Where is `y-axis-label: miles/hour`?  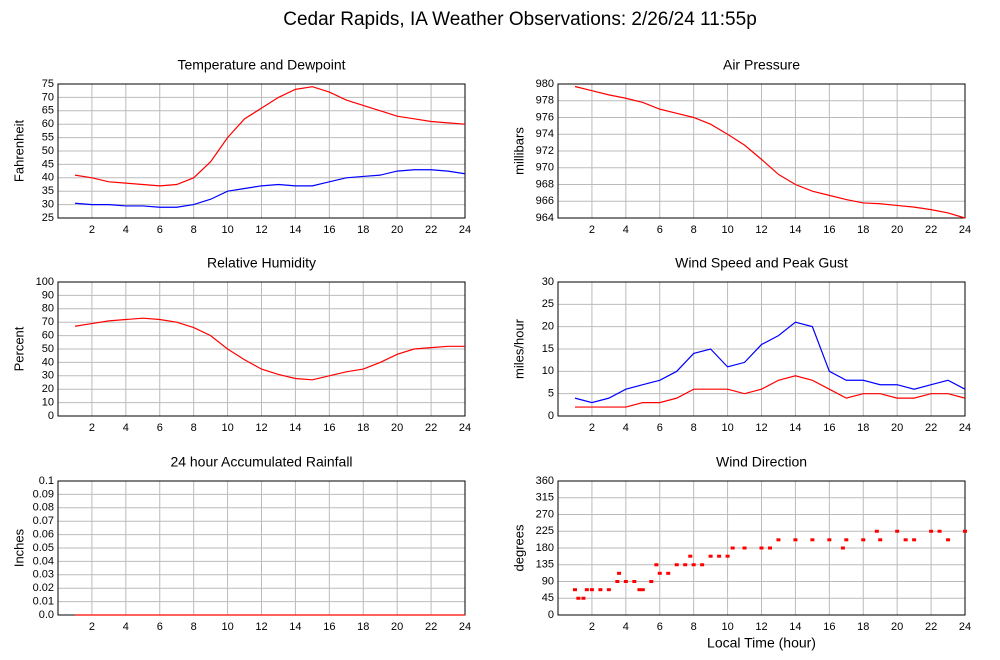 y-axis-label: miles/hour is located at coordinates (518, 348).